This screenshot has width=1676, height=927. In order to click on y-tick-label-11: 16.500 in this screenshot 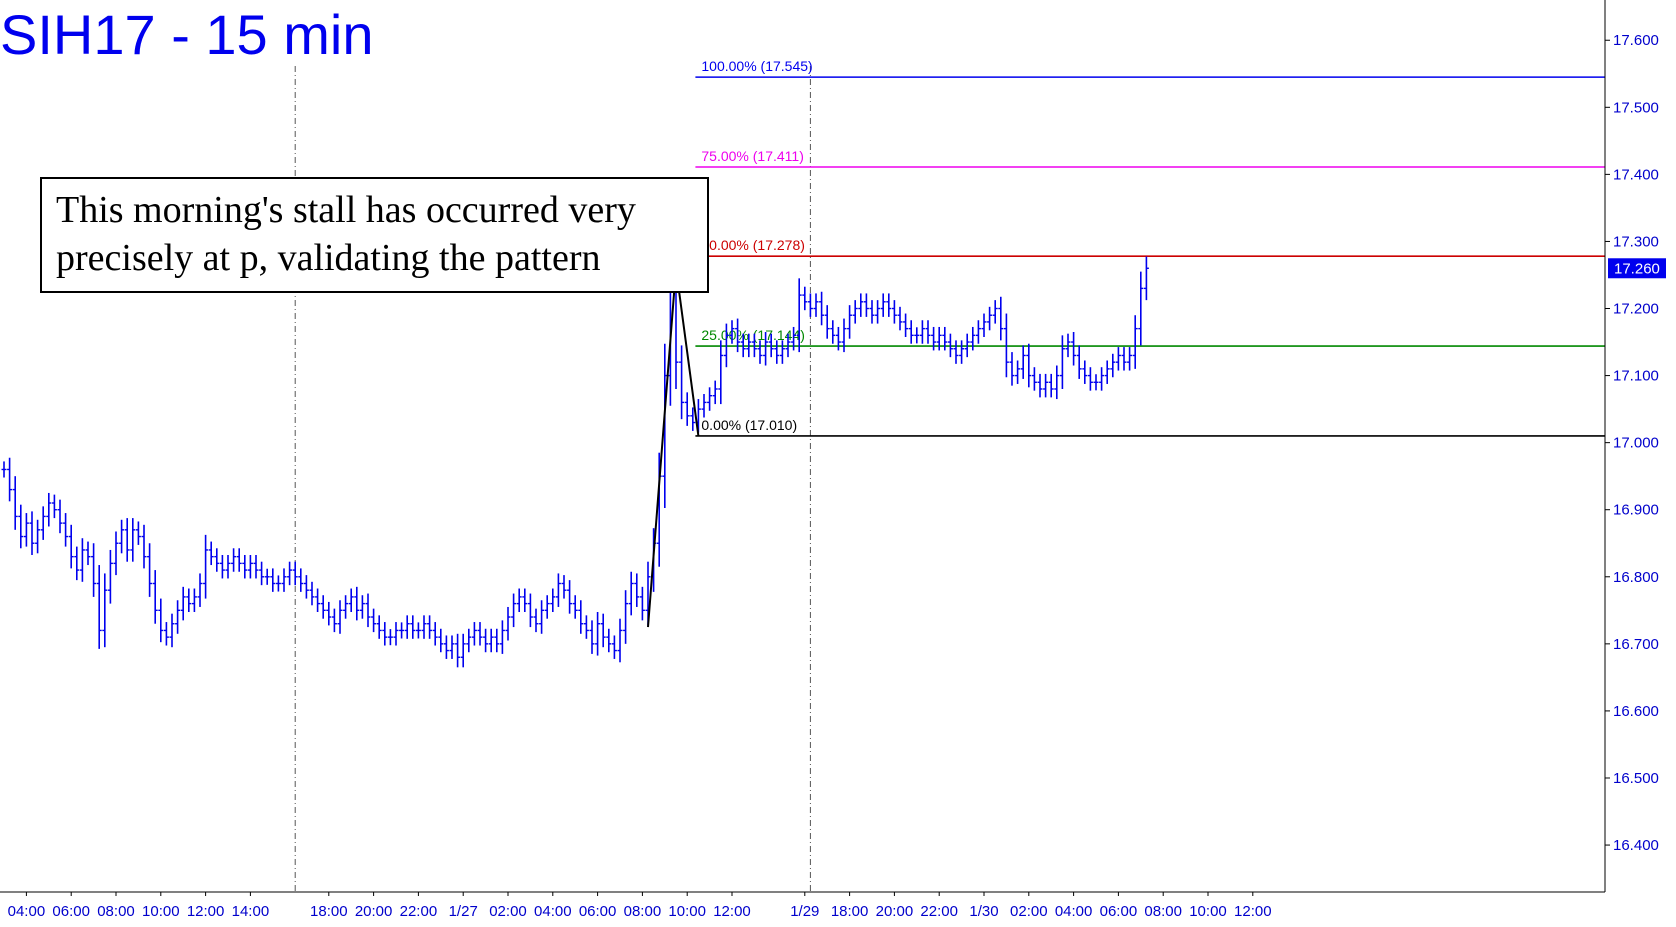, I will do `click(1636, 778)`.